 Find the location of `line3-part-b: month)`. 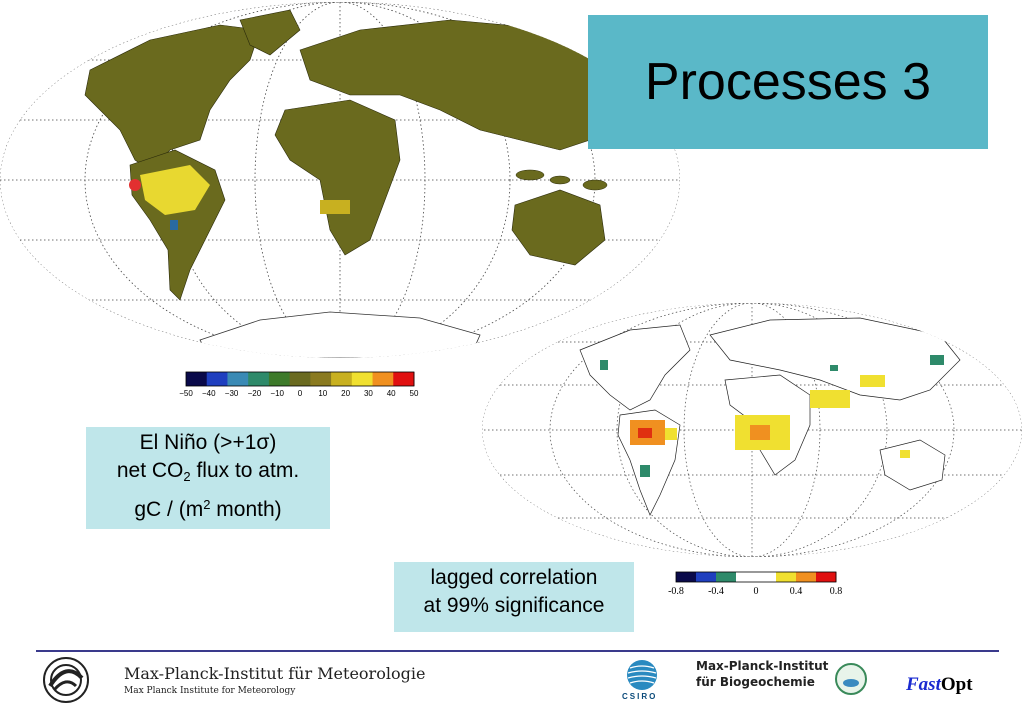

line3-part-b: month) is located at coordinates (246, 509).